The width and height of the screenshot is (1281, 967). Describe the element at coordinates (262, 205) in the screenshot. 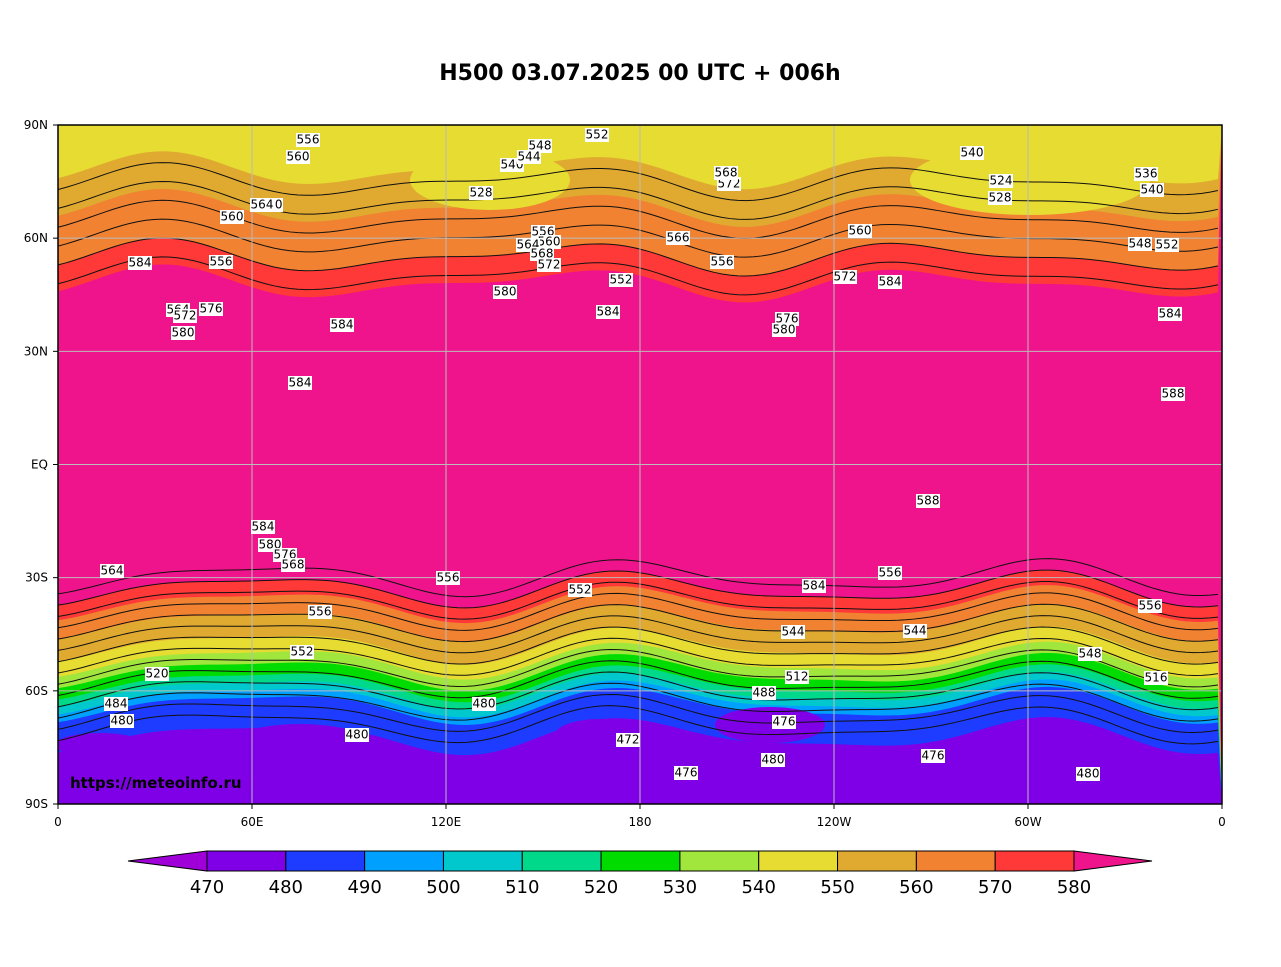

I see `contour-label: 564` at that location.